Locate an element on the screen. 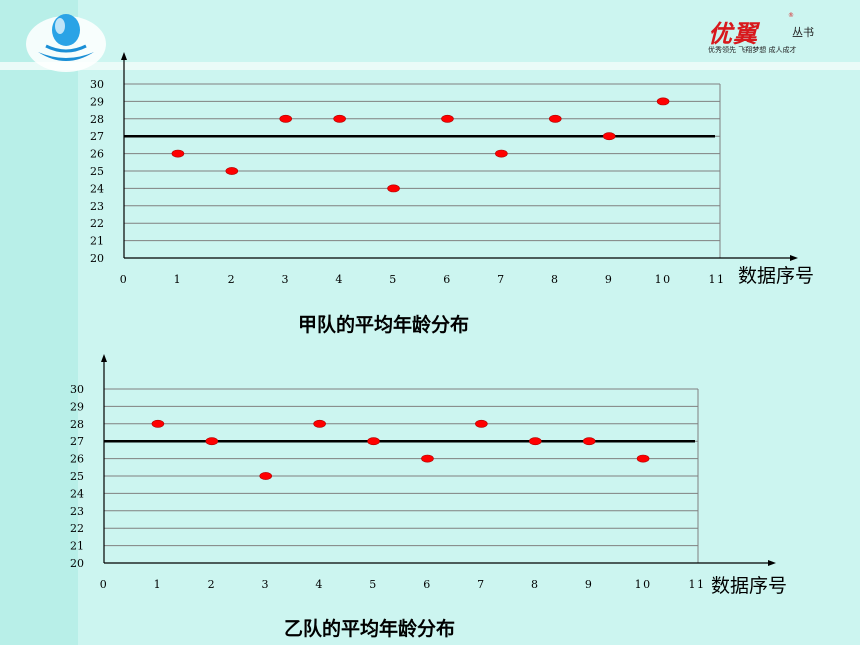  brand-name: 优翼 is located at coordinates (733, 34).